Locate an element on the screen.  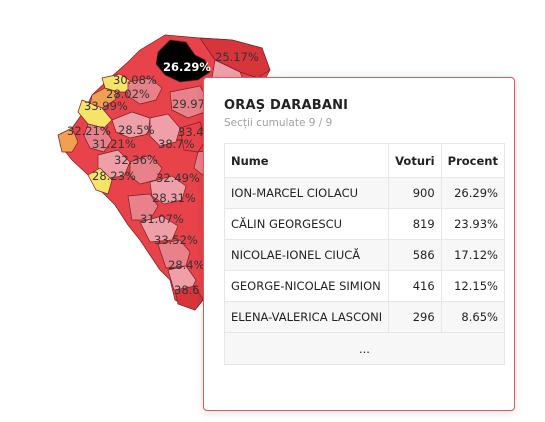
region-percent-label: 28.02% is located at coordinates (128, 94).